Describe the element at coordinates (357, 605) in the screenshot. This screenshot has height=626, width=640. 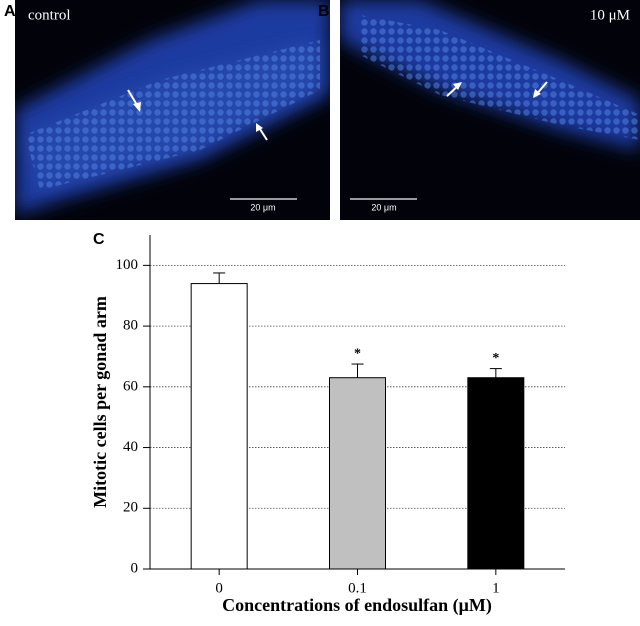
I see `x-axis-title: Concentrations of endosulfan (μM)` at that location.